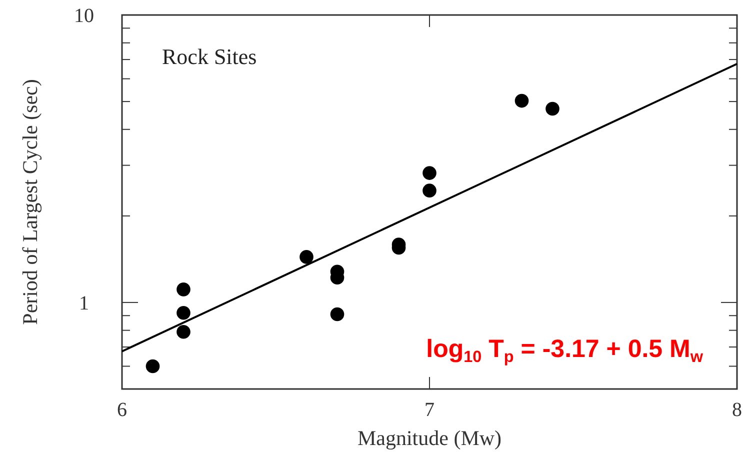  Describe the element at coordinates (122, 410) in the screenshot. I see `x-tick-label: 6` at that location.